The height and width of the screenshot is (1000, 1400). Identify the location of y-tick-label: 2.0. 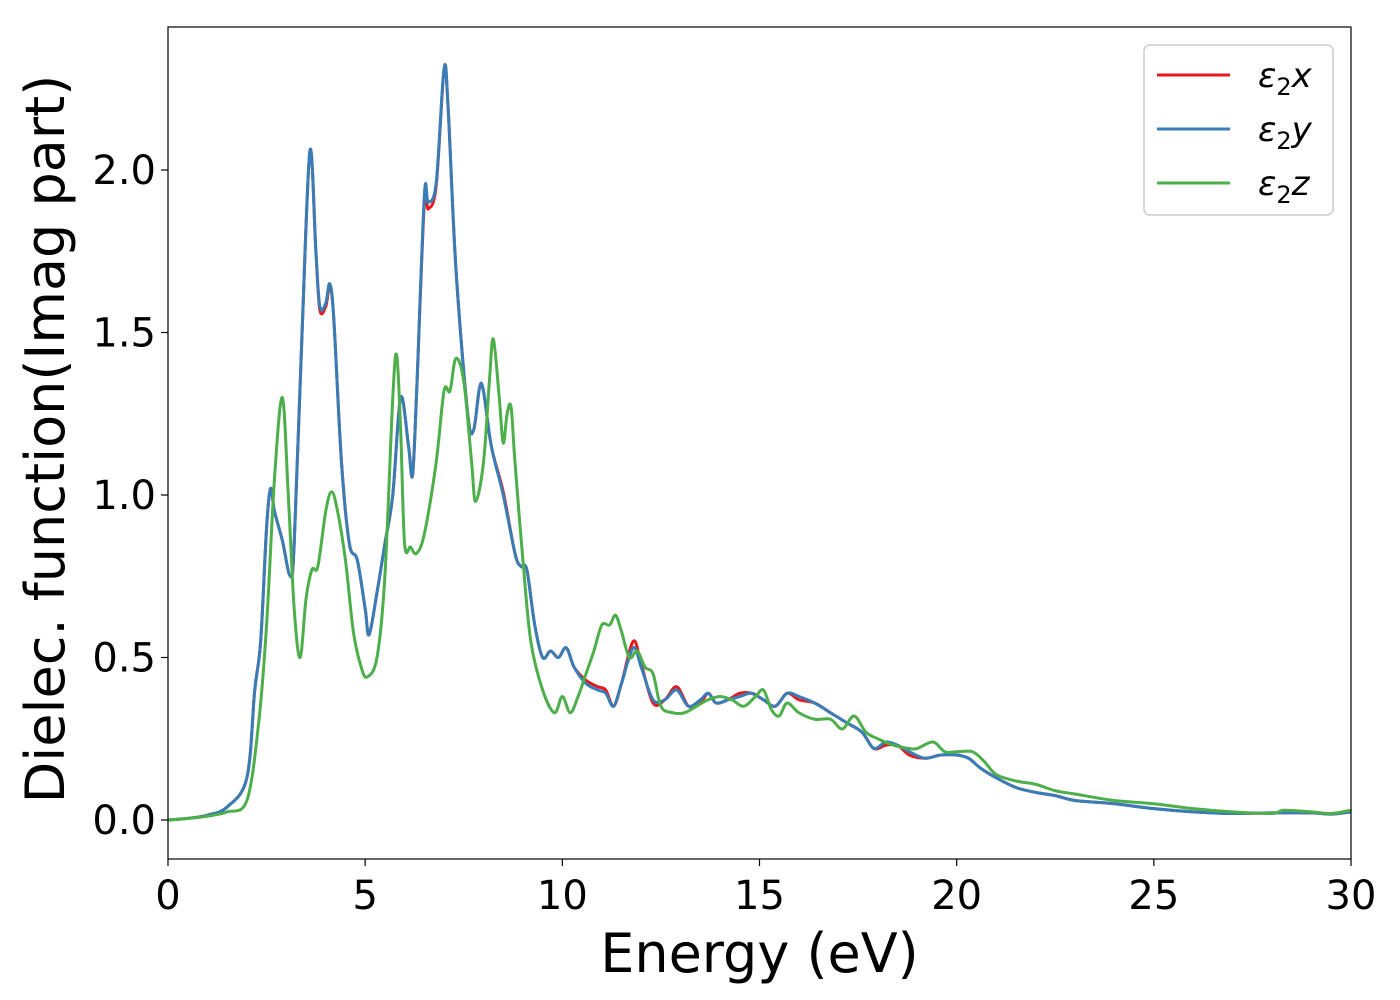
(124, 171).